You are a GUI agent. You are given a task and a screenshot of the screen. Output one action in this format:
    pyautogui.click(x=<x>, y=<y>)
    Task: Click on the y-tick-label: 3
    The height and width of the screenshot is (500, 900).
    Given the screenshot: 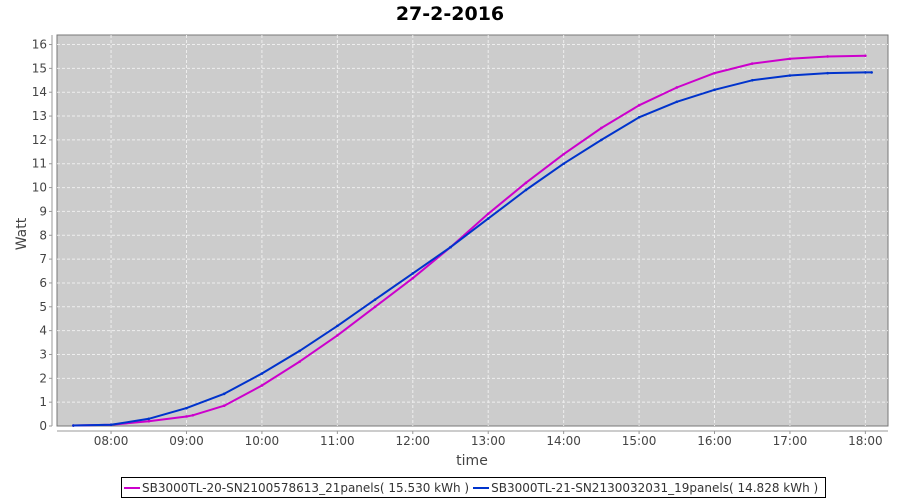 What is the action you would take?
    pyautogui.click(x=43, y=354)
    